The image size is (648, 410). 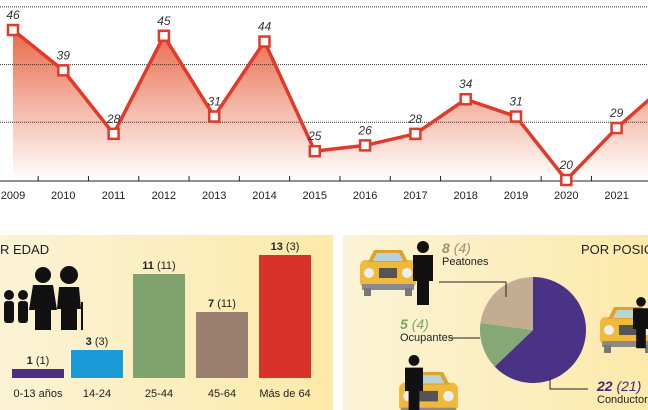 What do you see at coordinates (566, 165) in the screenshot?
I see `data-label: 20` at bounding box center [566, 165].